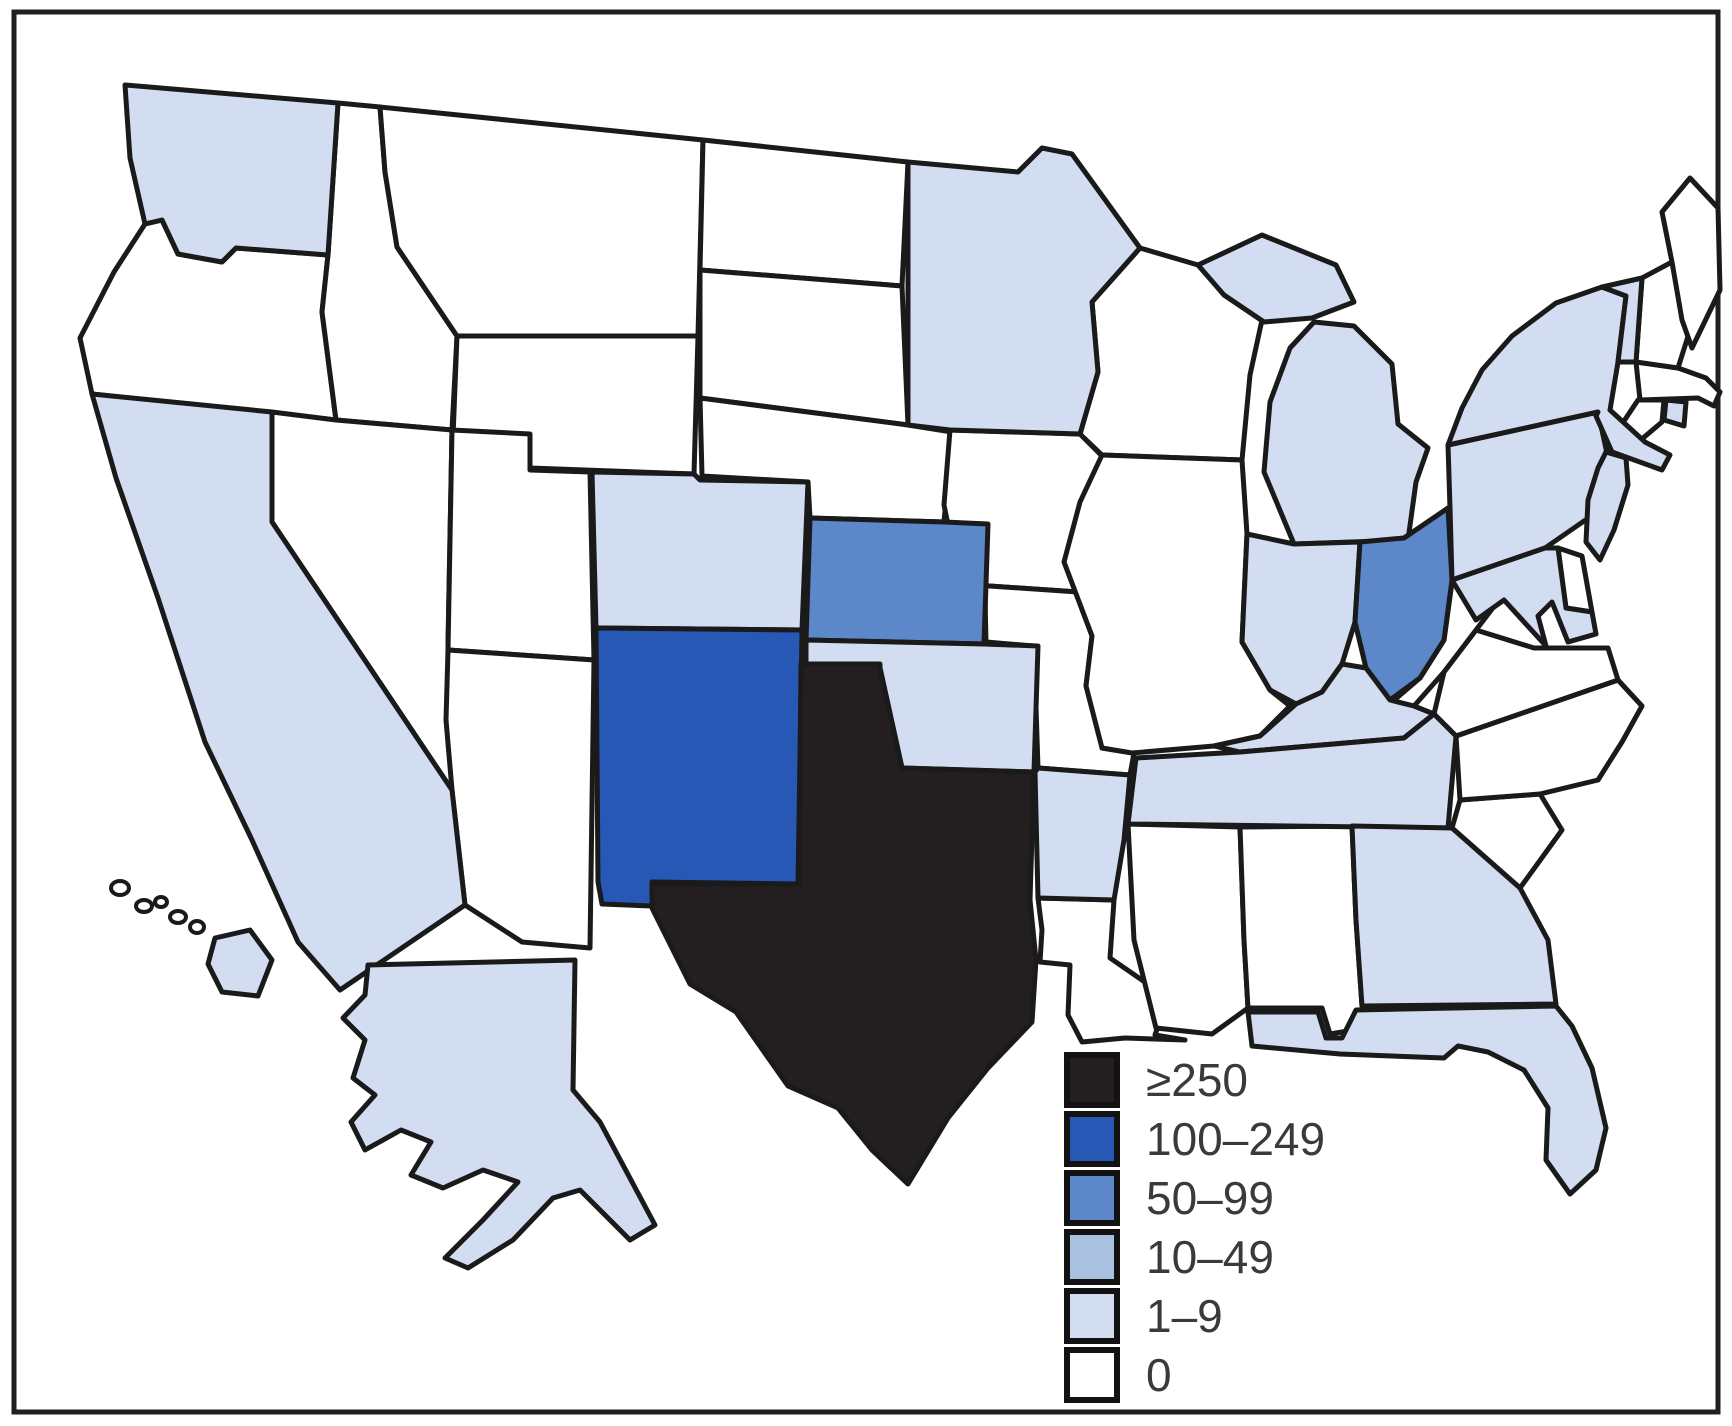 This screenshot has height=1426, width=1732. What do you see at coordinates (1276, 278) in the screenshot?
I see `state-michigan-upper-peninsula` at bounding box center [1276, 278].